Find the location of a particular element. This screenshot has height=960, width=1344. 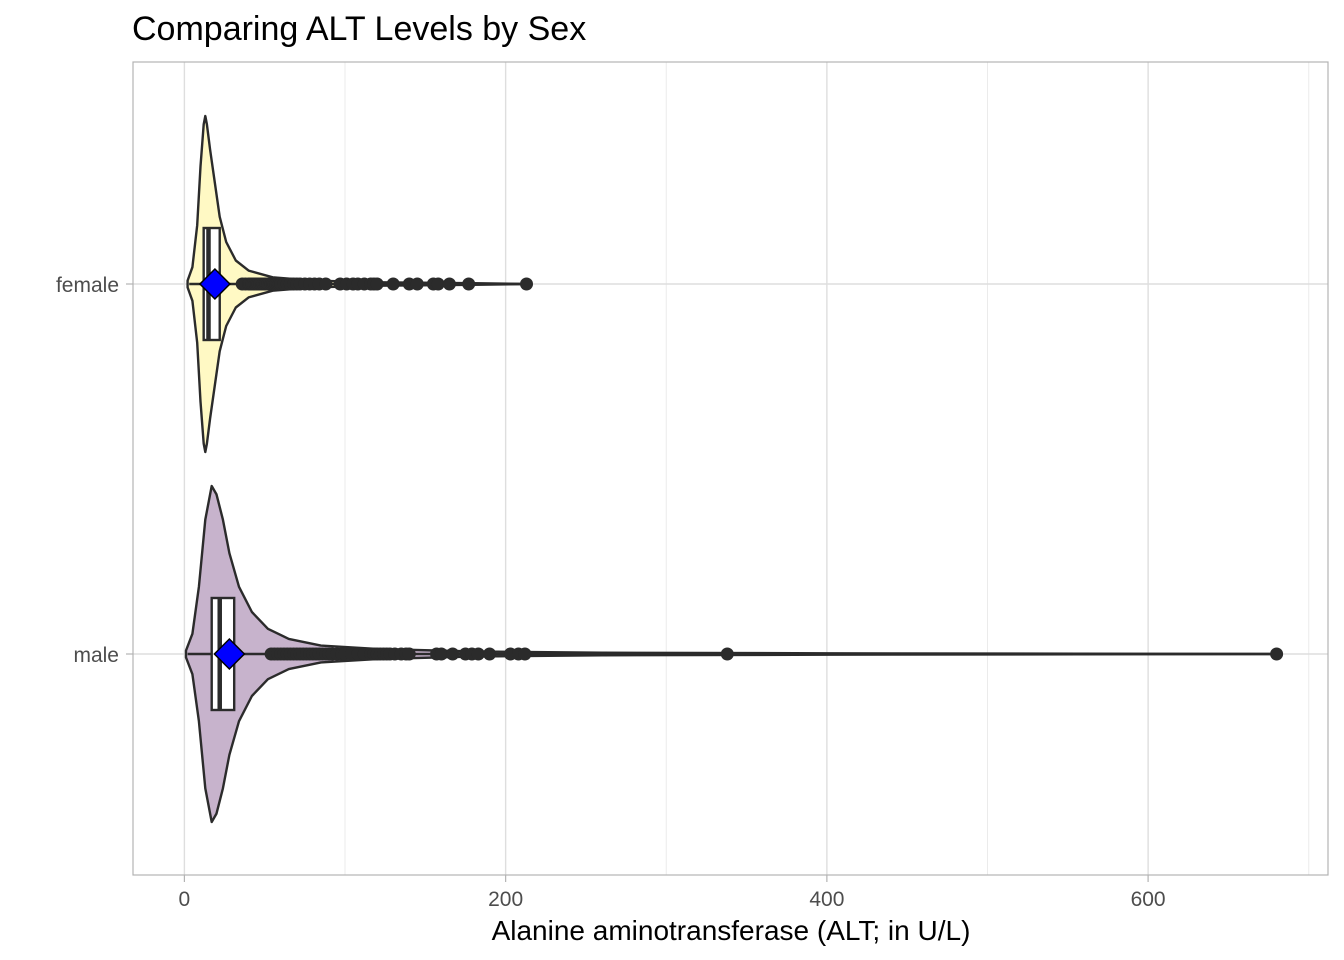

x-tick-label: 600 is located at coordinates (1148, 899).